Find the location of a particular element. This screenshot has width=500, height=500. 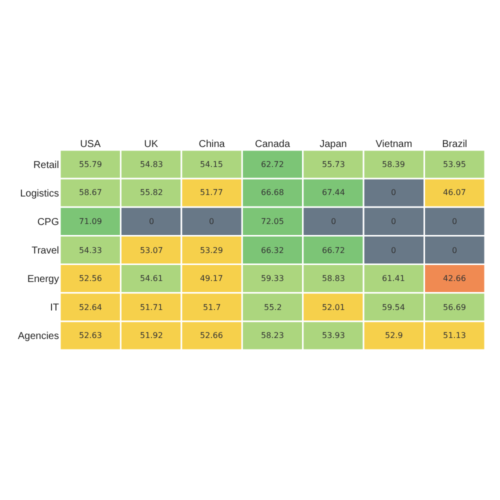

data-label: 53.07 is located at coordinates (151, 250).